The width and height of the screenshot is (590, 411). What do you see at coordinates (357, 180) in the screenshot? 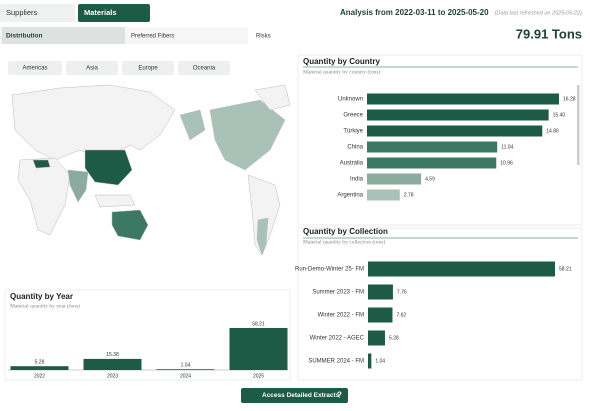
I see `category-label: India` at bounding box center [357, 180].